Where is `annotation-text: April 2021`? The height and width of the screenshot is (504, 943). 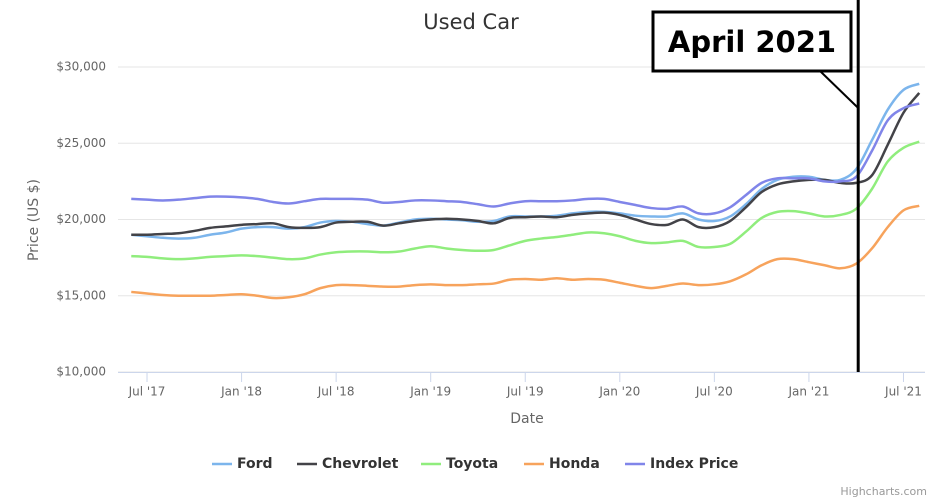
annotation-text: April 2021 is located at coordinates (752, 42).